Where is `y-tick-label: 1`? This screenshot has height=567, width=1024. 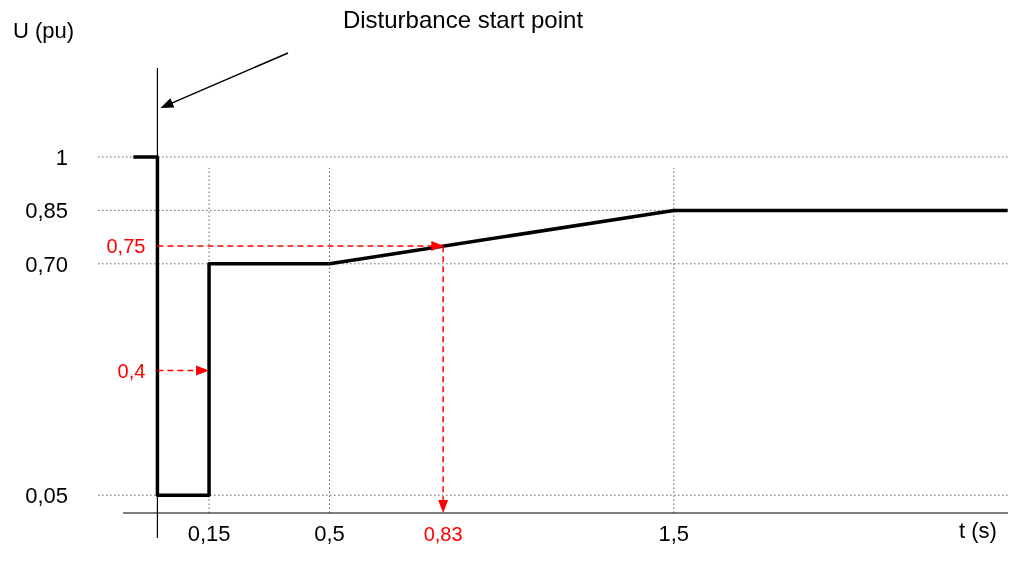 y-tick-label: 1 is located at coordinates (61, 157).